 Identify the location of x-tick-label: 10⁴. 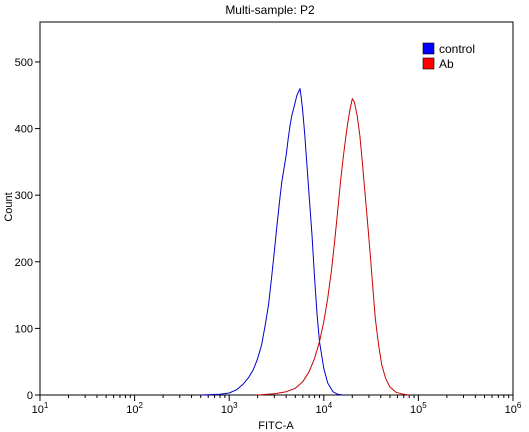
(323, 408).